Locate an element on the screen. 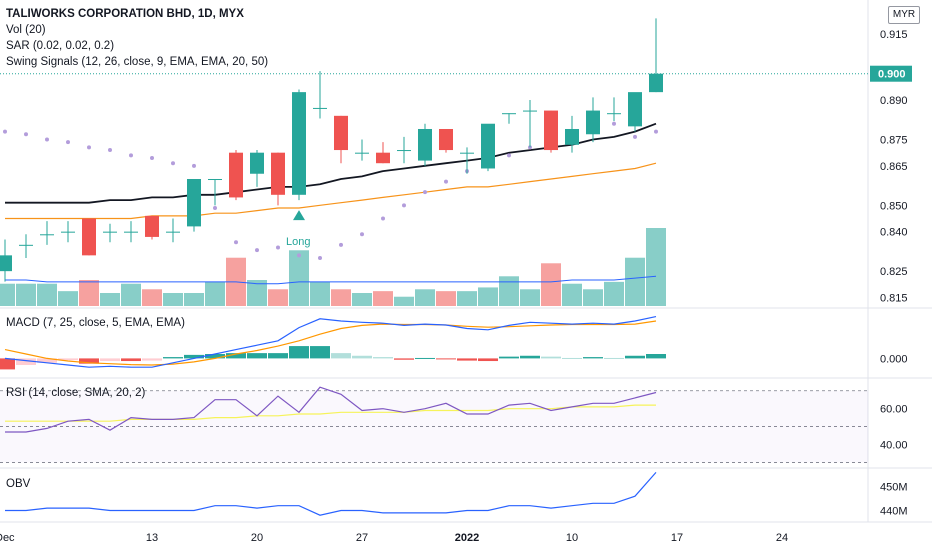 Image resolution: width=932 pixels, height=550 pixels. obv-tick-label: 450M is located at coordinates (894, 488).